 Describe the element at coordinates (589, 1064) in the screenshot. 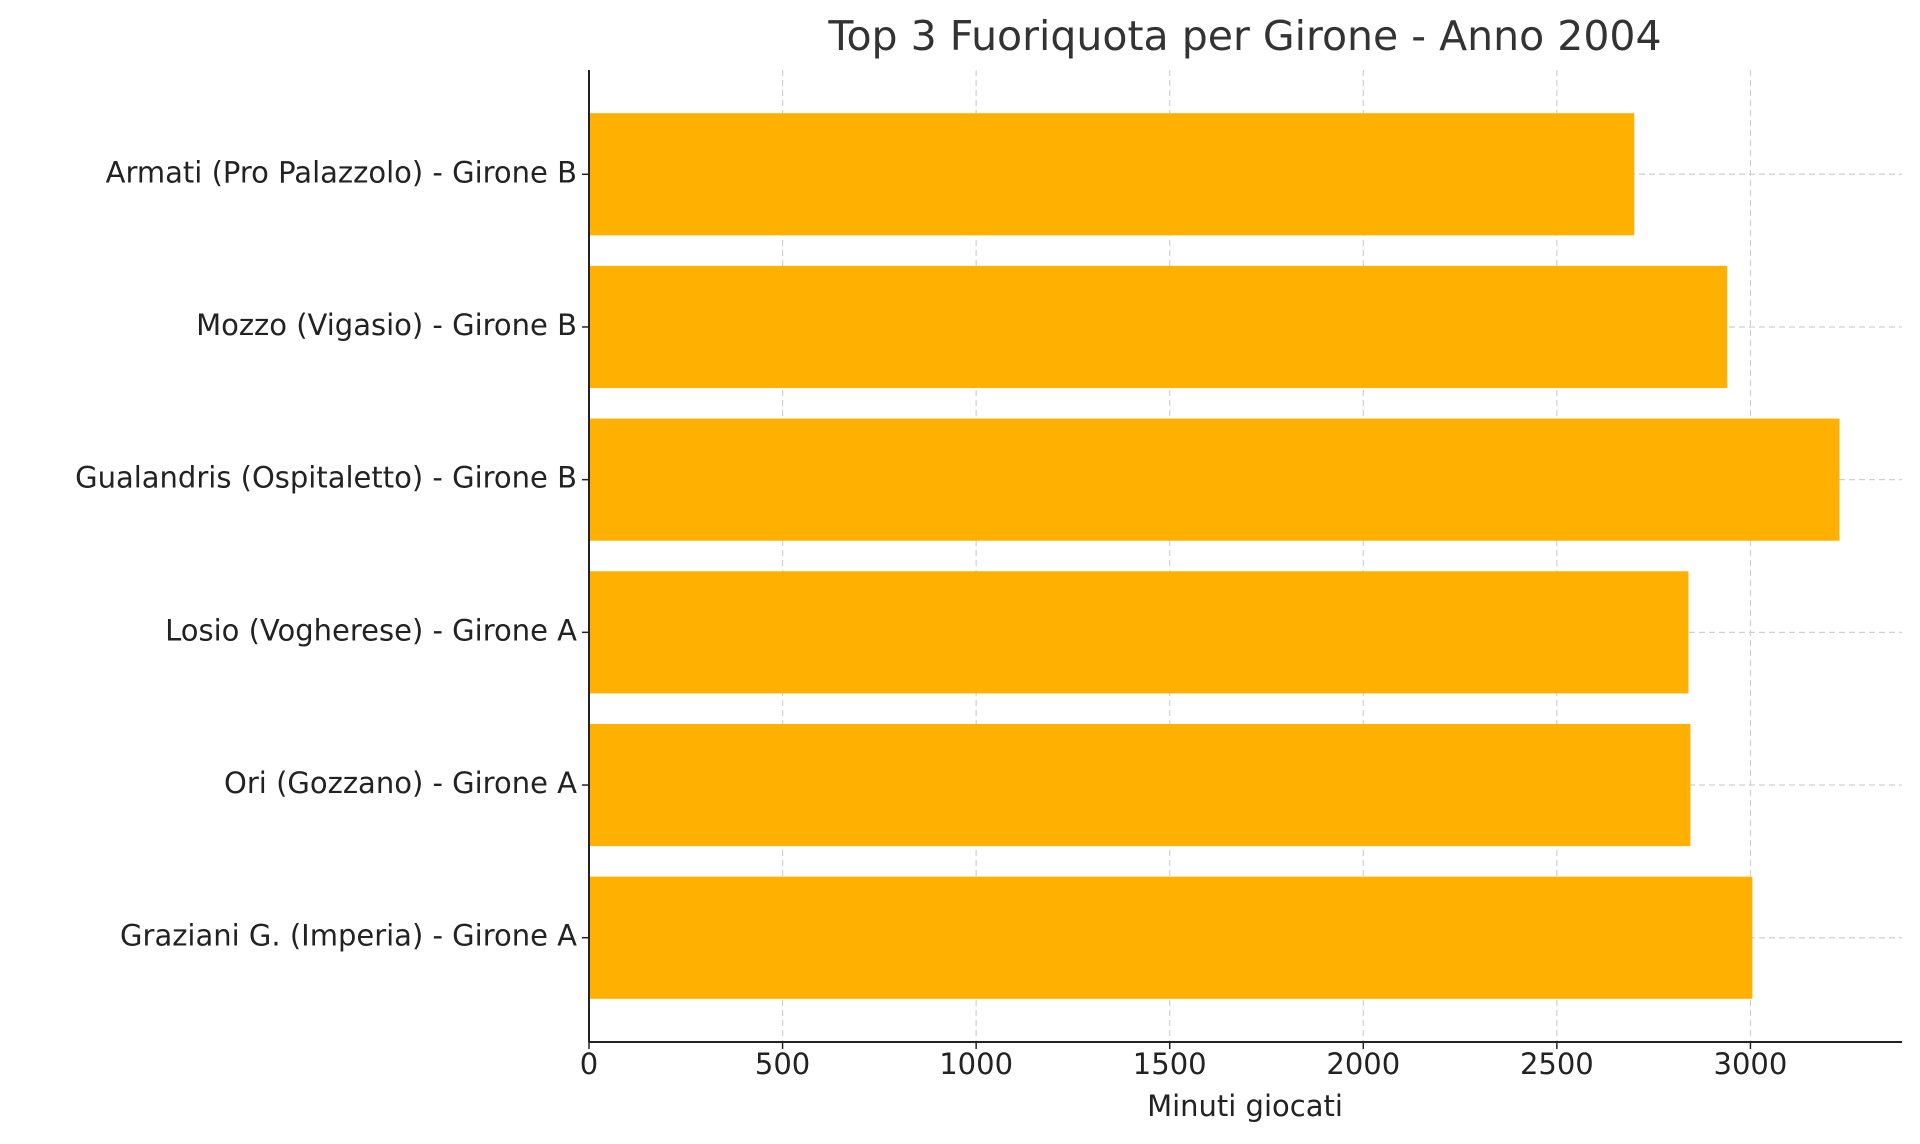

I see `x-tick-label: 0` at that location.